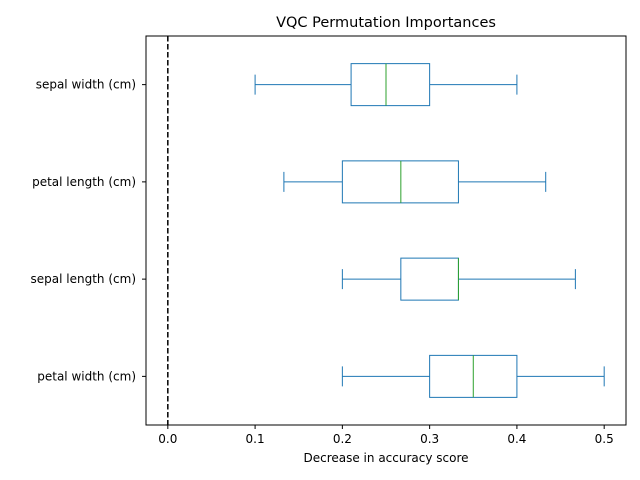 The height and width of the screenshot is (480, 640). What do you see at coordinates (86, 376) in the screenshot?
I see `y-tick-label: petal width (cm)` at bounding box center [86, 376].